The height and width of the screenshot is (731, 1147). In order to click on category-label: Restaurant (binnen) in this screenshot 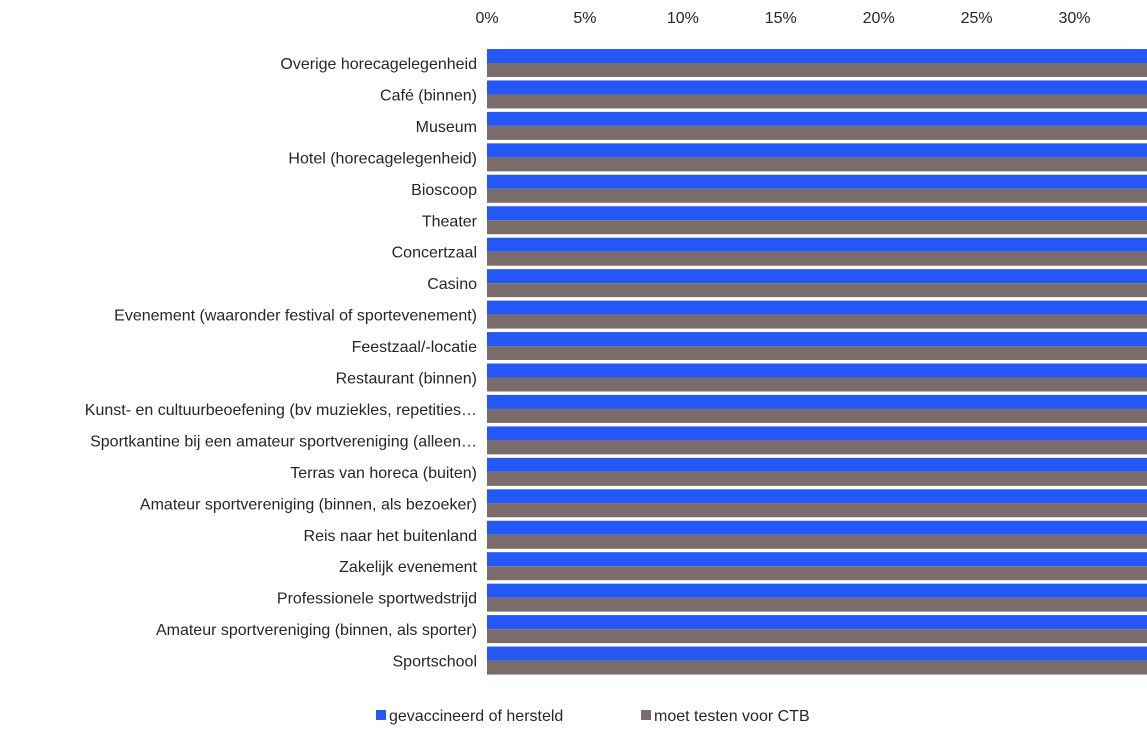, I will do `click(406, 379)`.